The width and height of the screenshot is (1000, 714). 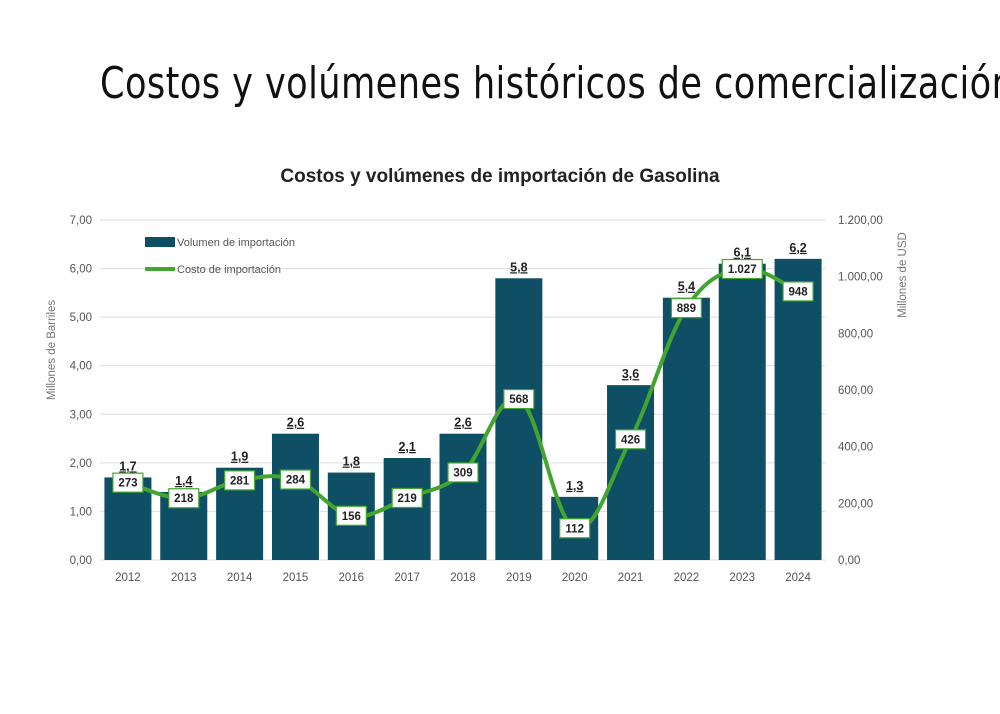 I want to click on line-value-label: 426, so click(x=630, y=440).